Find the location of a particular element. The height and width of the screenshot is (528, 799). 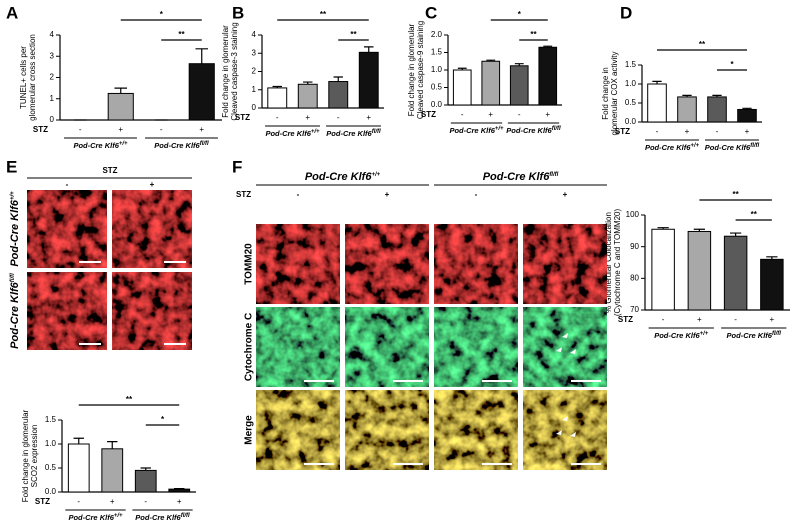

y-axis-title: glomerular cross section is located at coordinates (32, 77).